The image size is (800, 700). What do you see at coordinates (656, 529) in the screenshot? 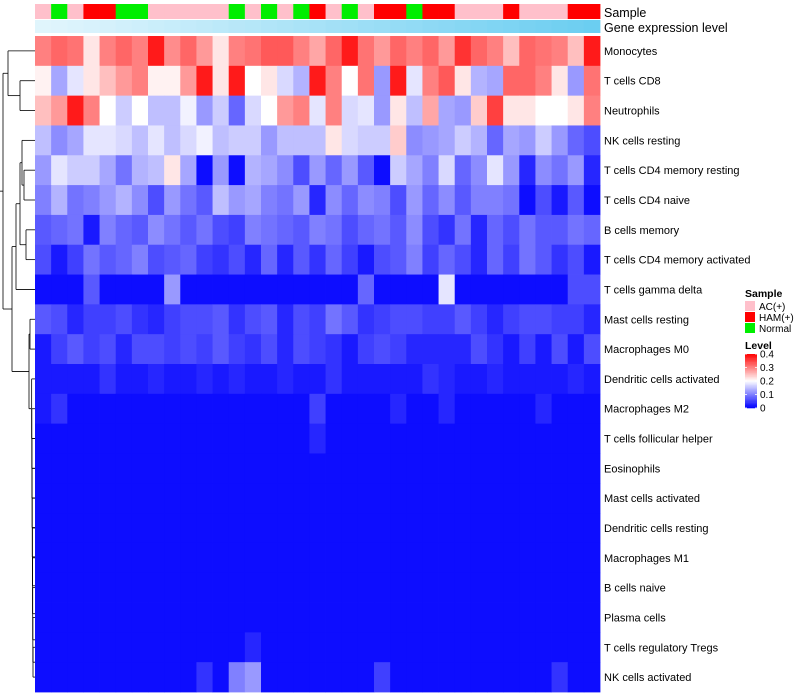
I see `row-label: Dendritic cells resting` at bounding box center [656, 529].